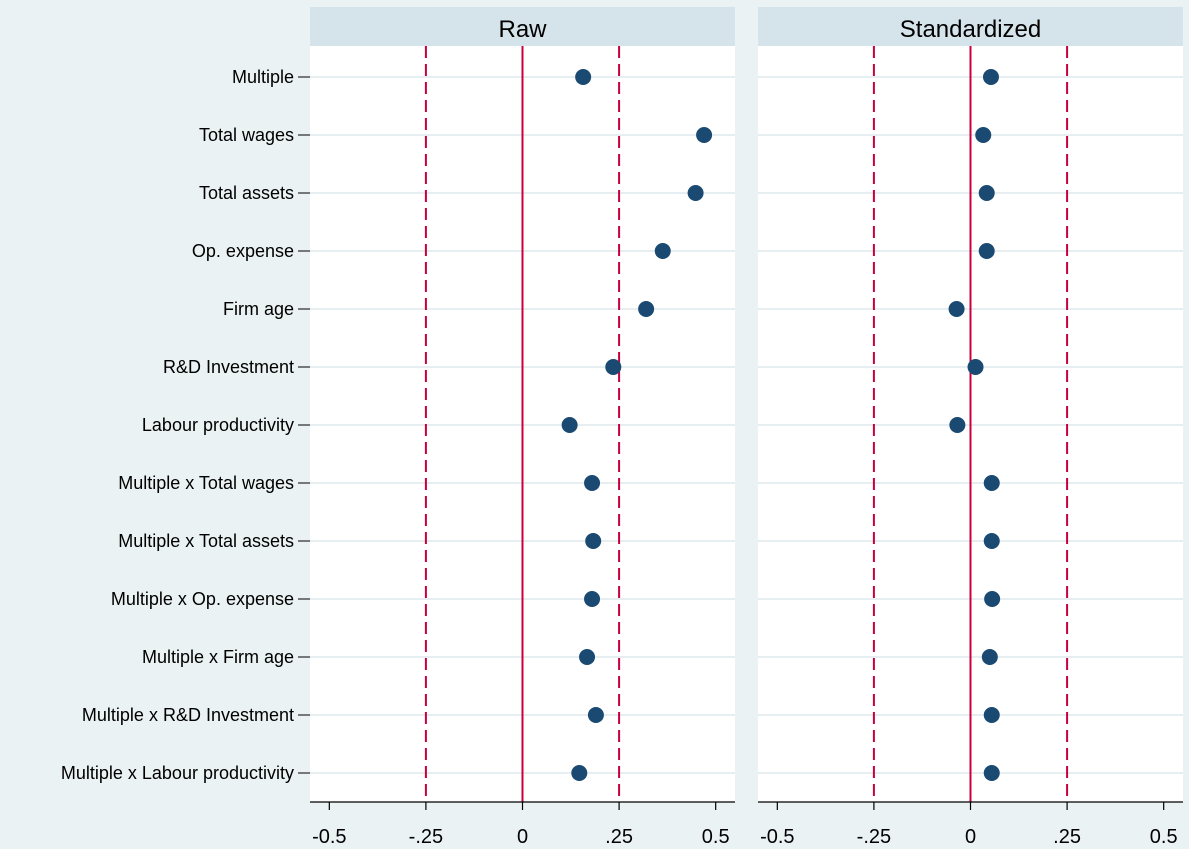 The width and height of the screenshot is (1189, 849). I want to click on category-label: Multiple, so click(263, 77).